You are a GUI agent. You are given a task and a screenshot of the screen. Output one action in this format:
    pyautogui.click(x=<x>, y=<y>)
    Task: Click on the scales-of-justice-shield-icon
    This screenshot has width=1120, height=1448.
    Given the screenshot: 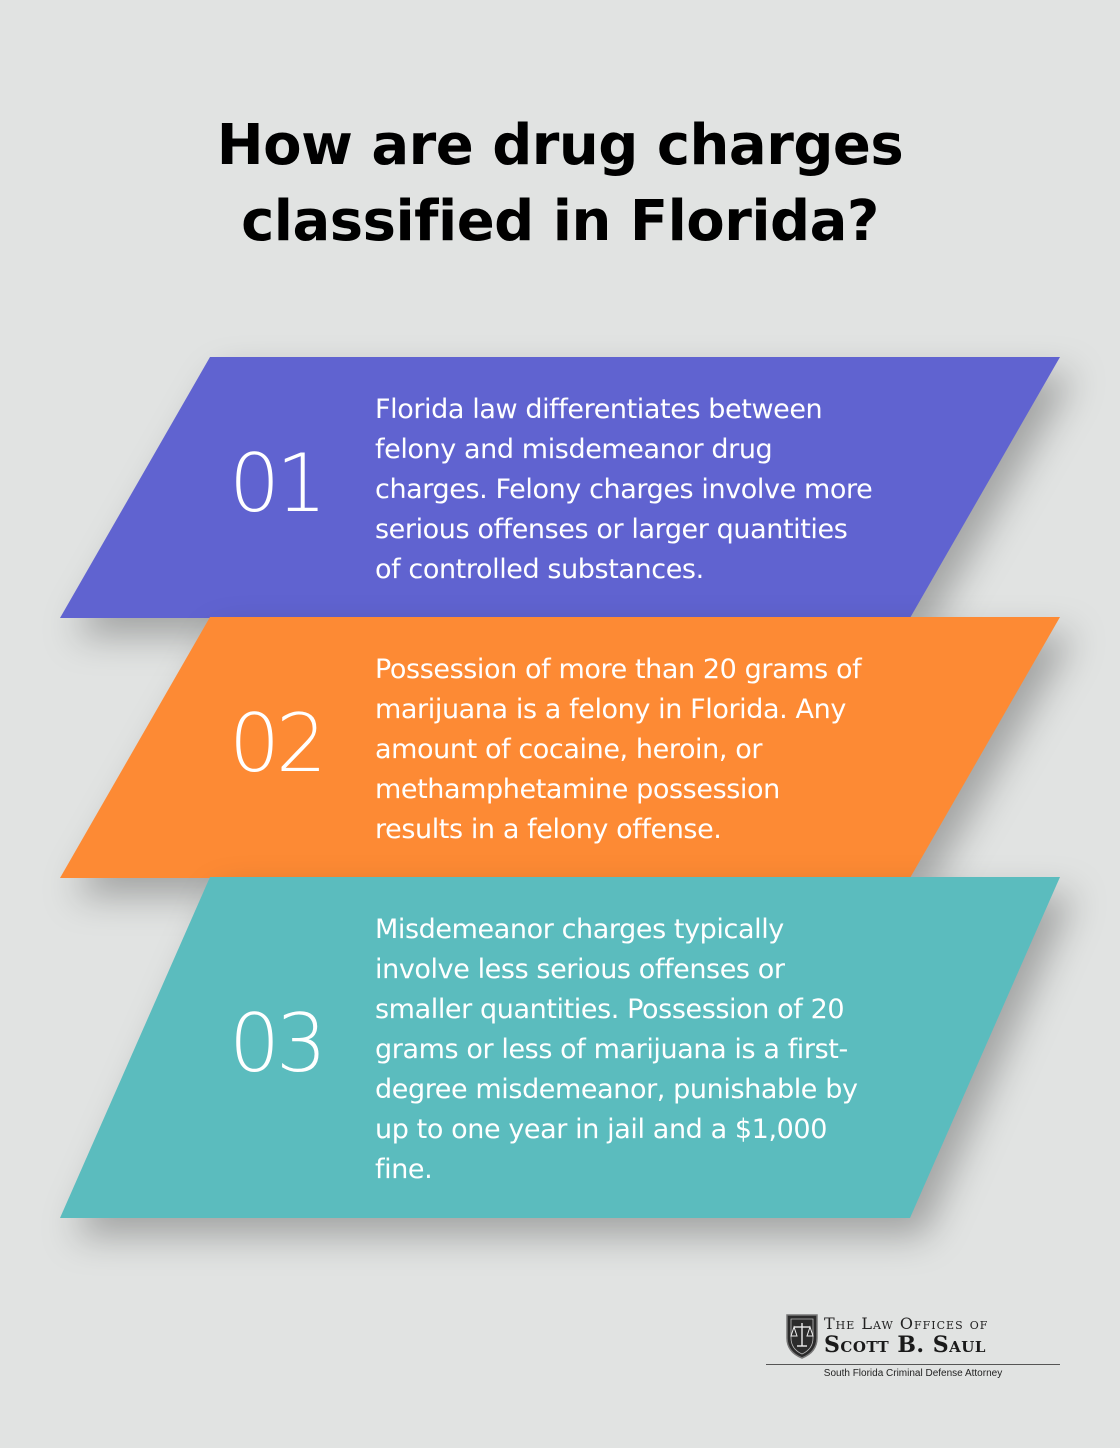 What is the action you would take?
    pyautogui.click(x=802, y=1336)
    